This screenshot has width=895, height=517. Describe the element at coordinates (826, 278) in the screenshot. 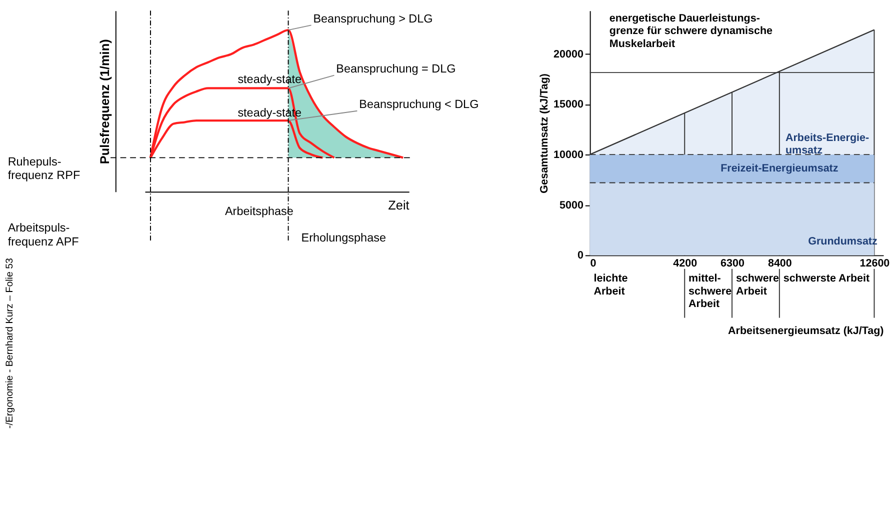

I see `text: schwerste Arbeit` at that location.